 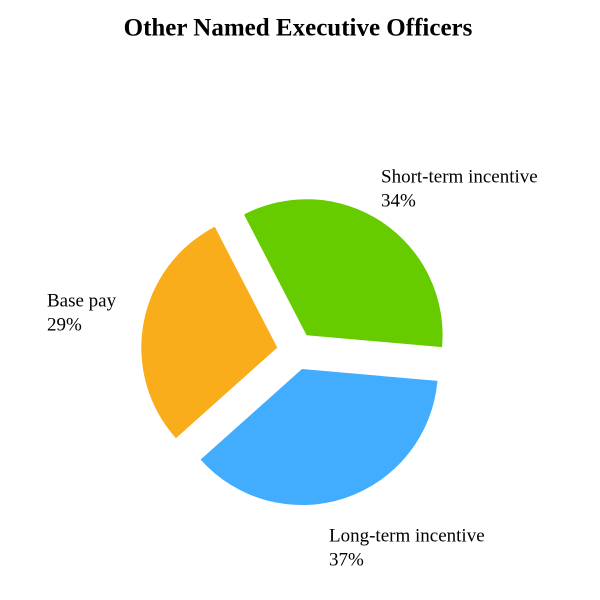 What do you see at coordinates (398, 200) in the screenshot?
I see `slice-value-label: 34%` at bounding box center [398, 200].